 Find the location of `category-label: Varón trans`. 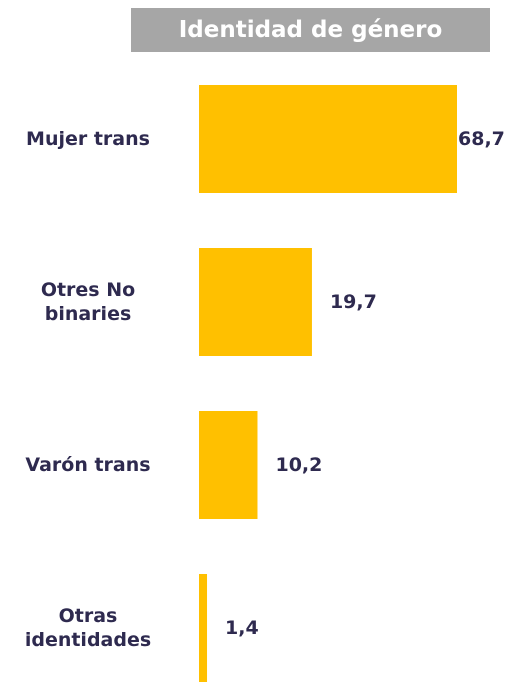

category-label: Varón trans is located at coordinates (88, 465).